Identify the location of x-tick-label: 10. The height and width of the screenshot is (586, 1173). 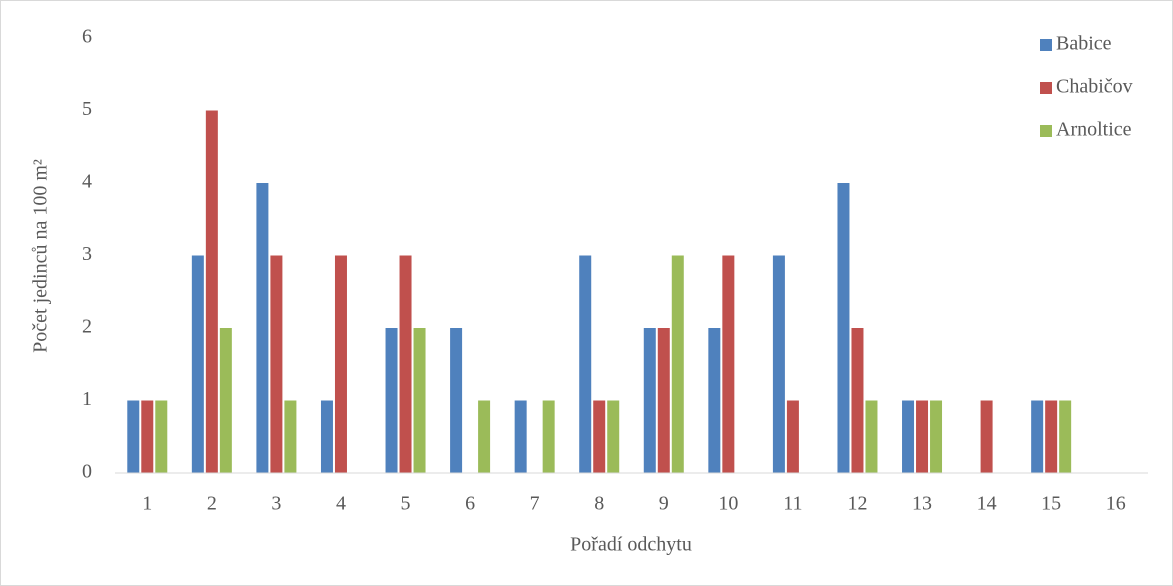
(728, 504).